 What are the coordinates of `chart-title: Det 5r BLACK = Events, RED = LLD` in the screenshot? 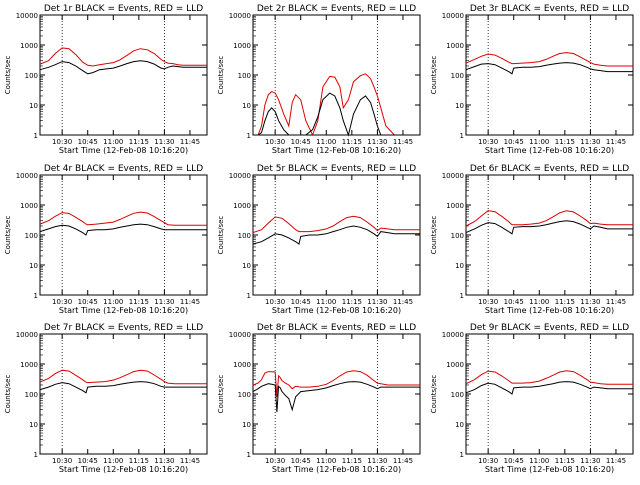 It's located at (336, 169).